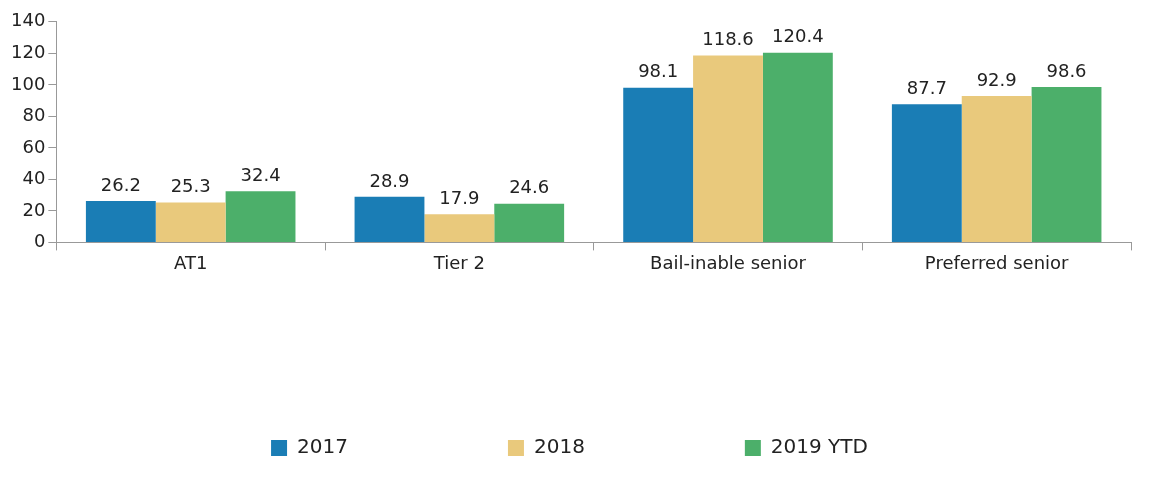  I want to click on legend-label: 2017, so click(322, 446).